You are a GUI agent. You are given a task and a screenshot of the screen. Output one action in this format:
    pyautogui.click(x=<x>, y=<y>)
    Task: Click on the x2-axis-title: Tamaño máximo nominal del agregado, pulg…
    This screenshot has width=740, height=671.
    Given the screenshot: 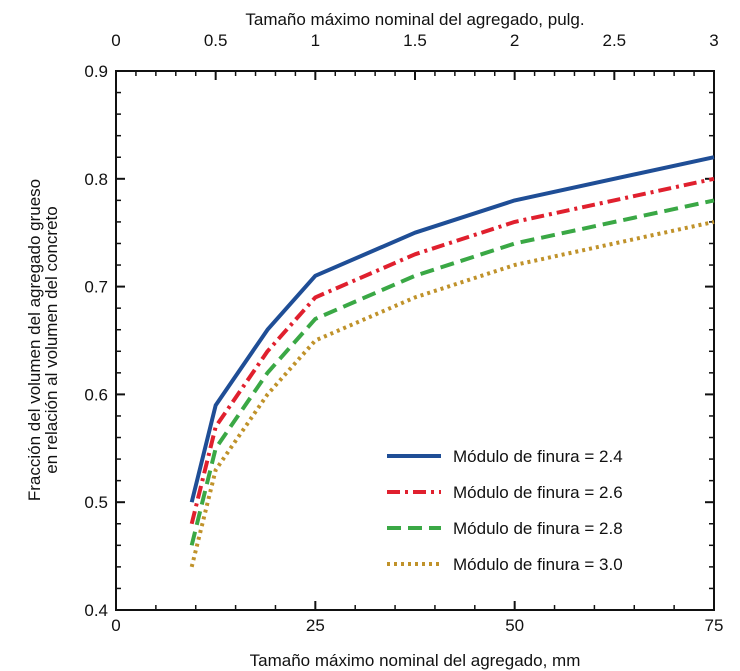 What is the action you would take?
    pyautogui.click(x=414, y=19)
    